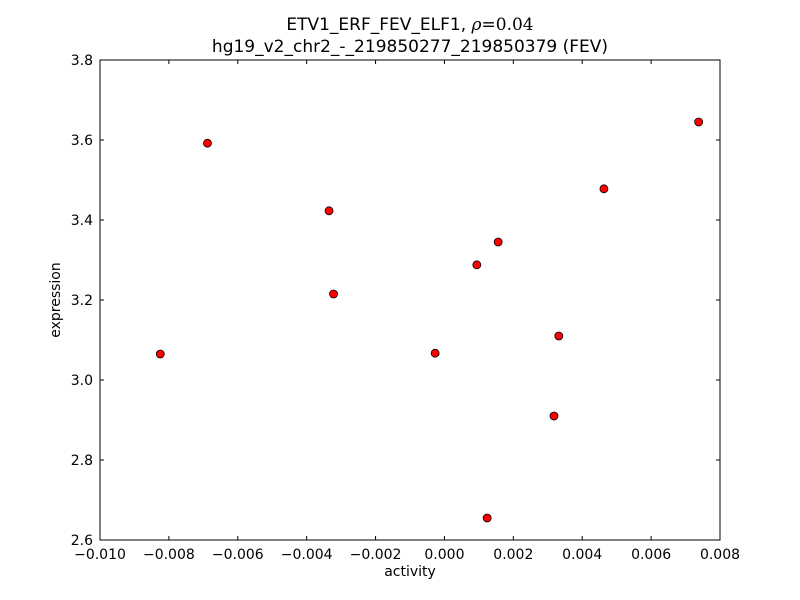 The height and width of the screenshot is (600, 800). Describe the element at coordinates (508, 25) in the screenshot. I see `chart-title-rho-value: =0.04` at that location.